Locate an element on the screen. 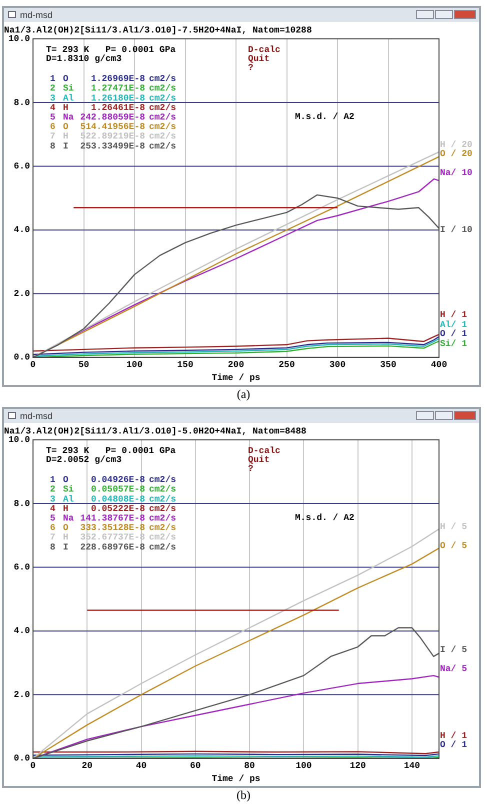 Image resolution: width=487 pixels, height=804 pixels. text: 3 Al 0.04808E-8 cm2/s is located at coordinates (113, 499).